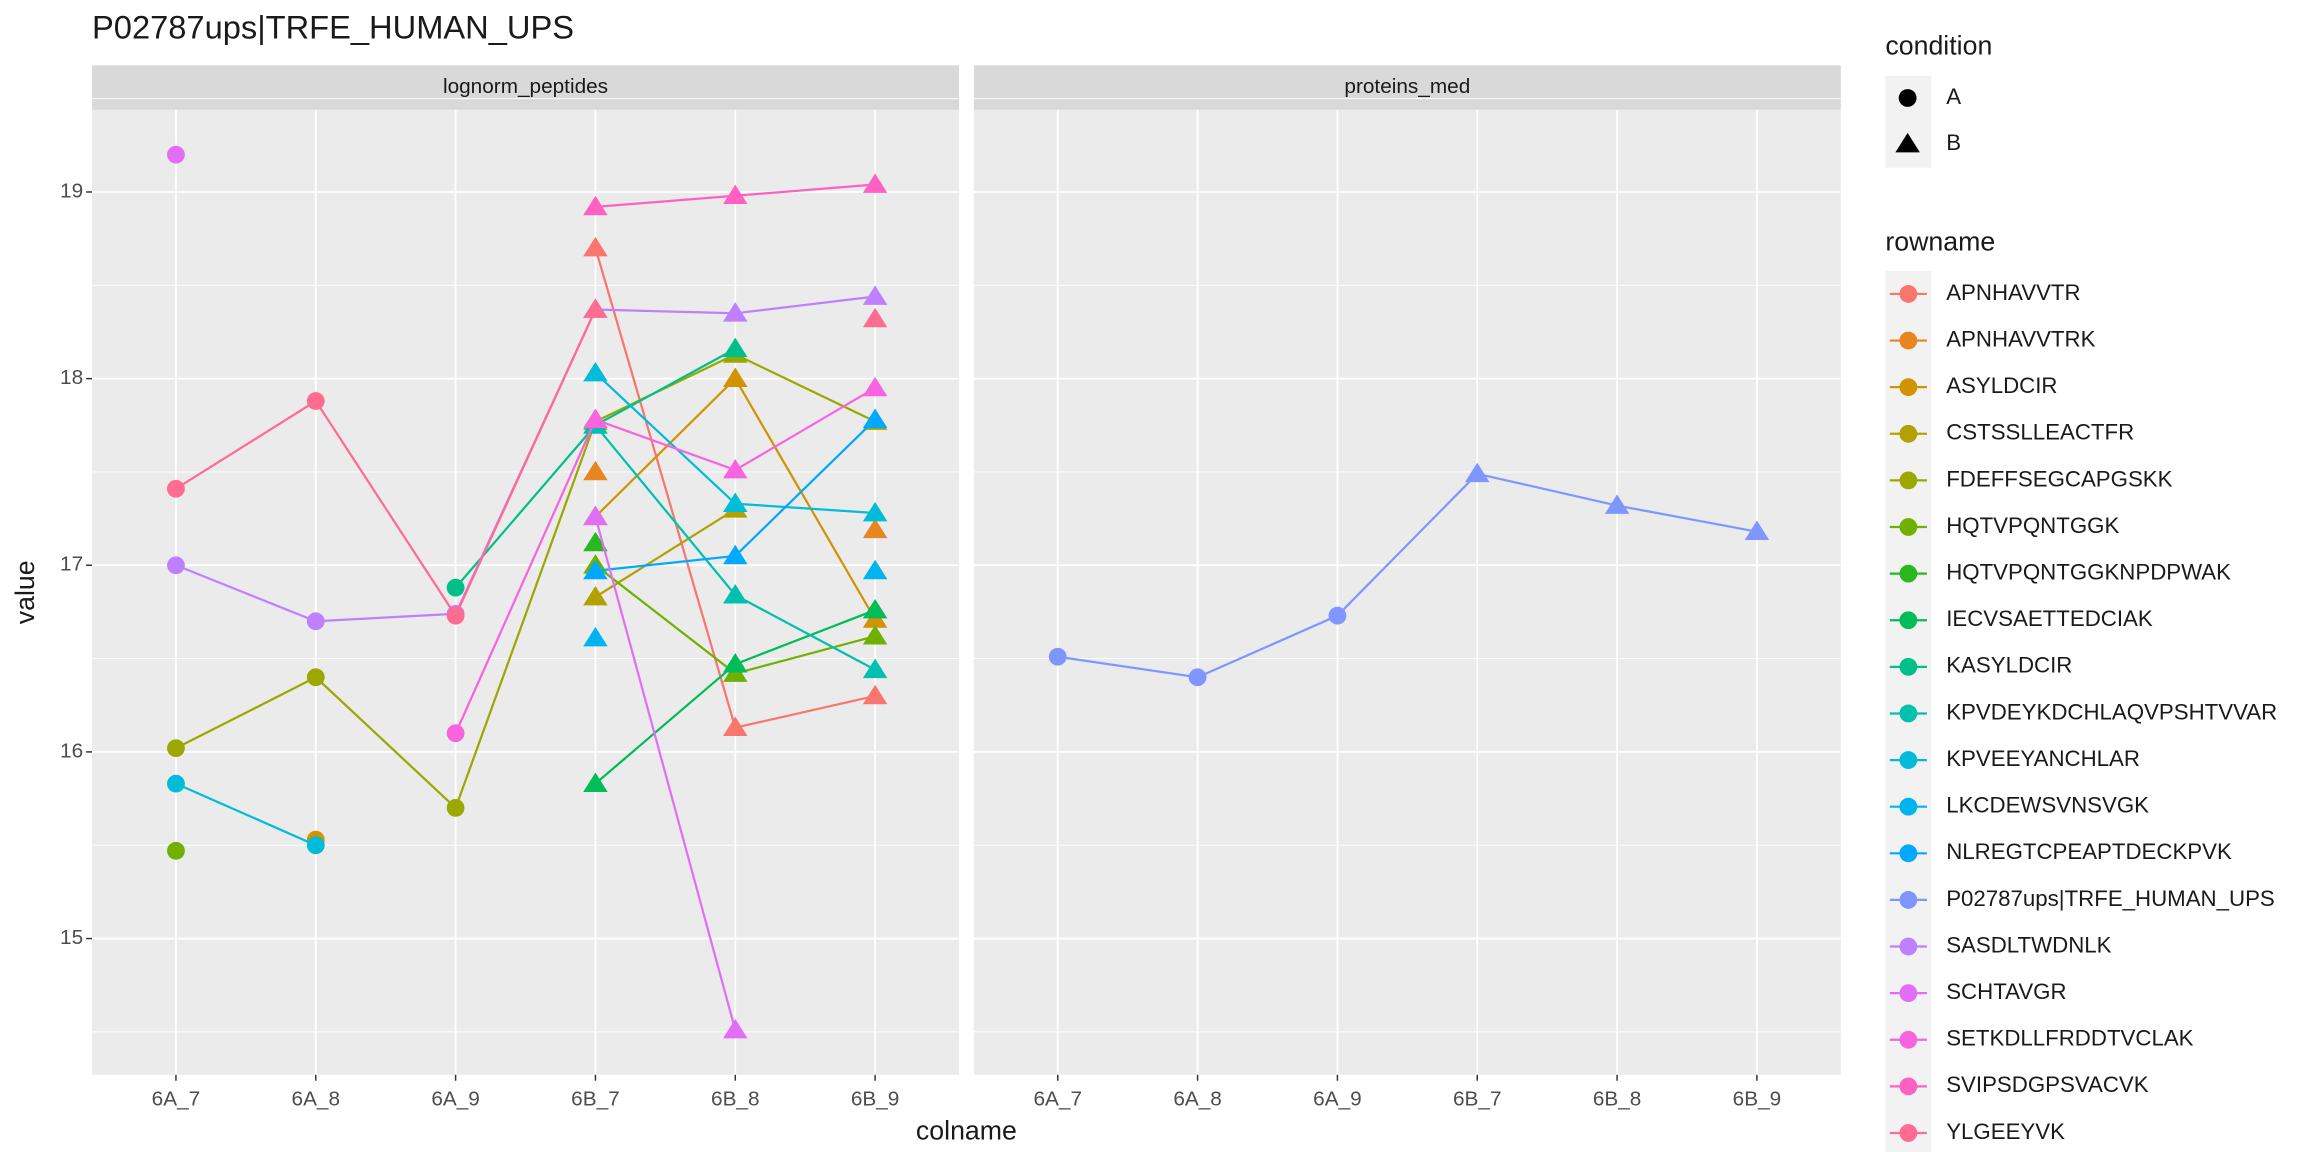 The image size is (2304, 1152). What do you see at coordinates (71, 190) in the screenshot?
I see `y-tick-label: 19` at bounding box center [71, 190].